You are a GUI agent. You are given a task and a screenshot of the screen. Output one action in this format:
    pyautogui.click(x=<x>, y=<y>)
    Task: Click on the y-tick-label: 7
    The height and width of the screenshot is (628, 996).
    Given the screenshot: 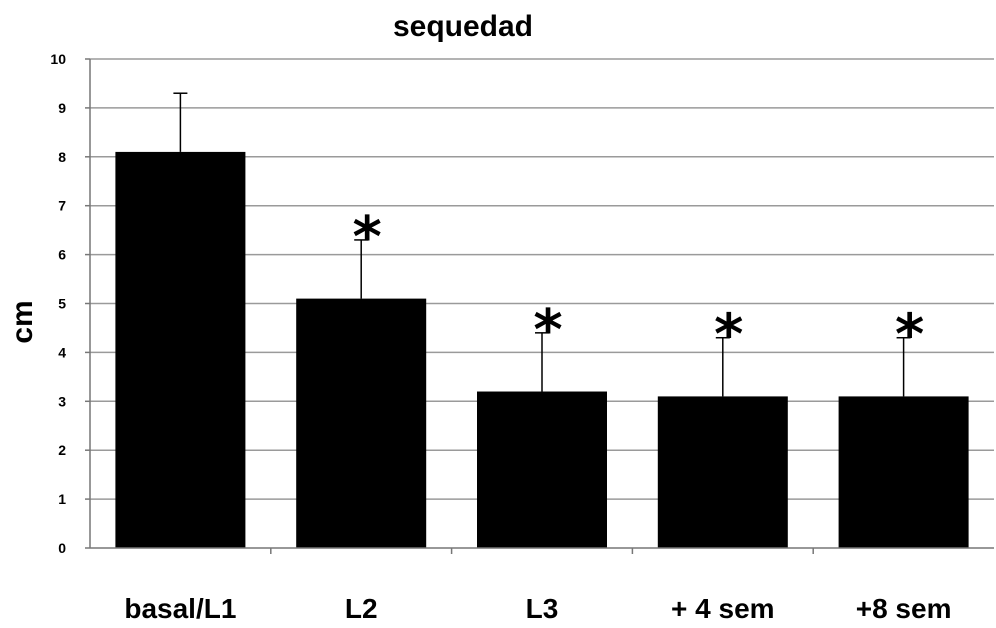 What is the action you would take?
    pyautogui.click(x=62, y=206)
    